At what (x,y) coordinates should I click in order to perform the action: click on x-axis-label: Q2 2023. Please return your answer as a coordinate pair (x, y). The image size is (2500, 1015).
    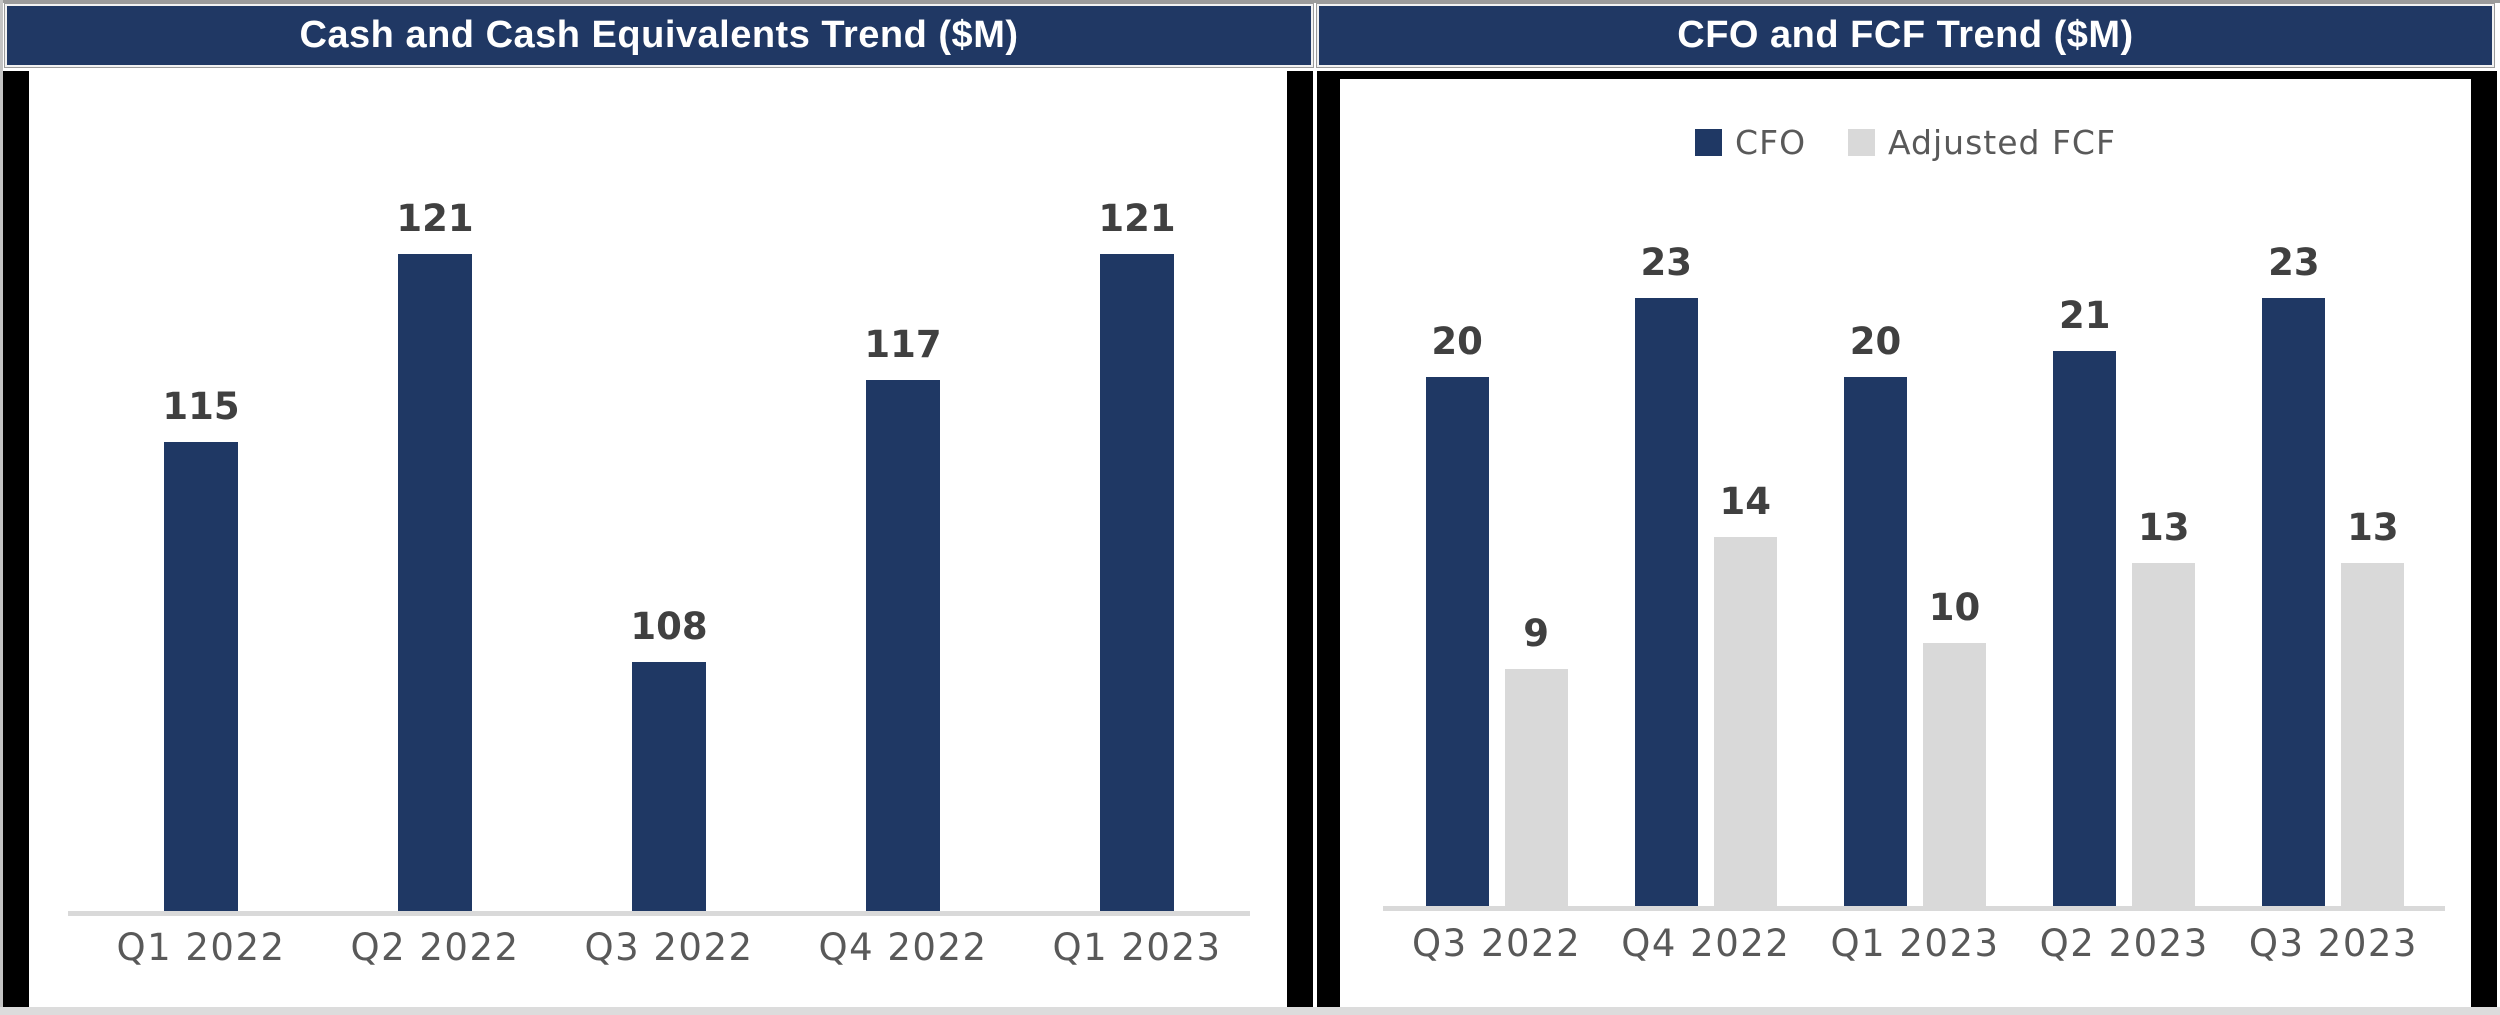
    Looking at the image, I should click on (2124, 943).